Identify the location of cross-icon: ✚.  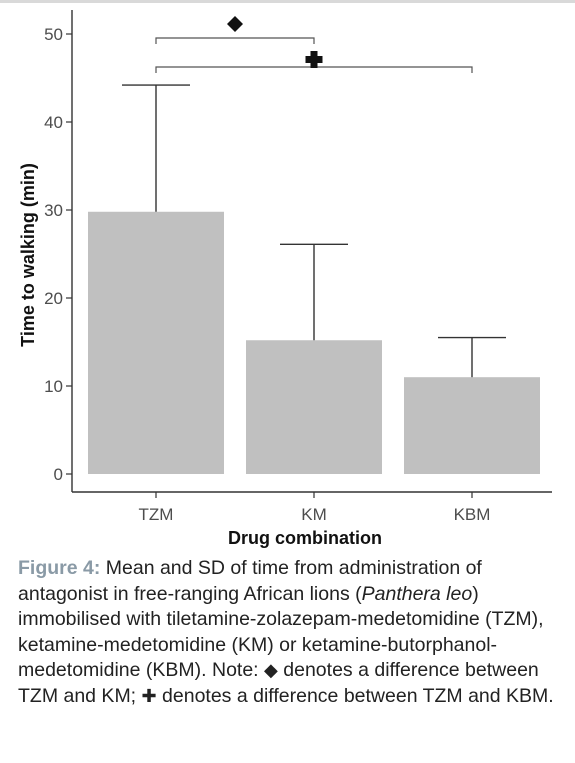
(149, 695).